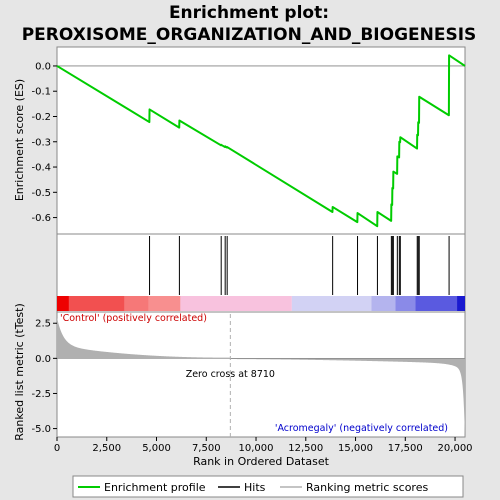 This screenshot has width=500, height=500. What do you see at coordinates (19, 140) in the screenshot?
I see `es-axis-label: Enrichment score (ES)` at bounding box center [19, 140].